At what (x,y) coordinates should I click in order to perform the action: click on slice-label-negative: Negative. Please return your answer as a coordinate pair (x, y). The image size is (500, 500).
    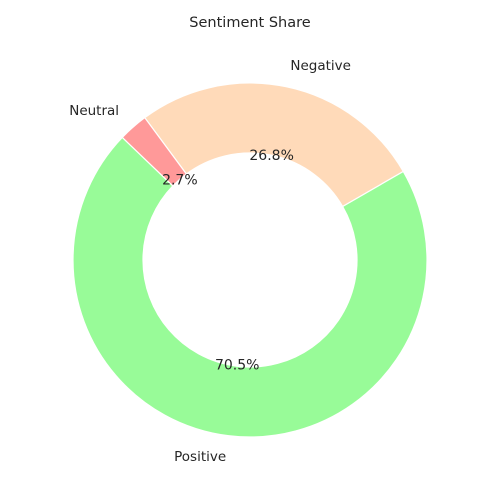
    Looking at the image, I should click on (320, 66).